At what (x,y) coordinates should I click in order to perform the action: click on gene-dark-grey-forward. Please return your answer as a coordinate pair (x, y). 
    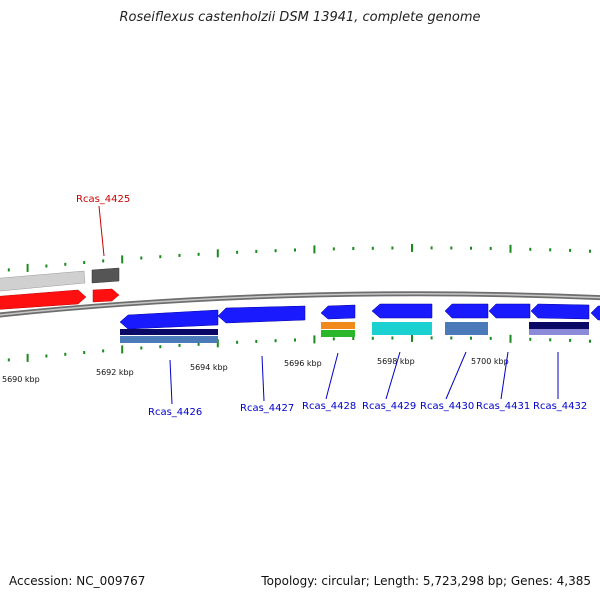
    Looking at the image, I should click on (105, 275).